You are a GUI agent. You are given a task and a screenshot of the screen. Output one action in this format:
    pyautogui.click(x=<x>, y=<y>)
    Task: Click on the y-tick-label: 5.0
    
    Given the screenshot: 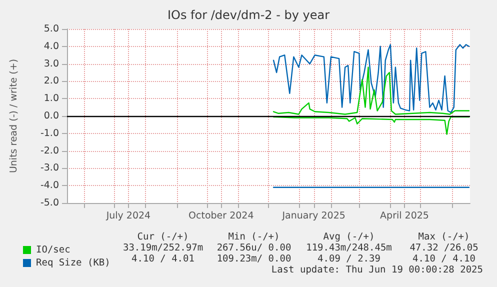 What is the action you would take?
    pyautogui.click(x=51, y=29)
    